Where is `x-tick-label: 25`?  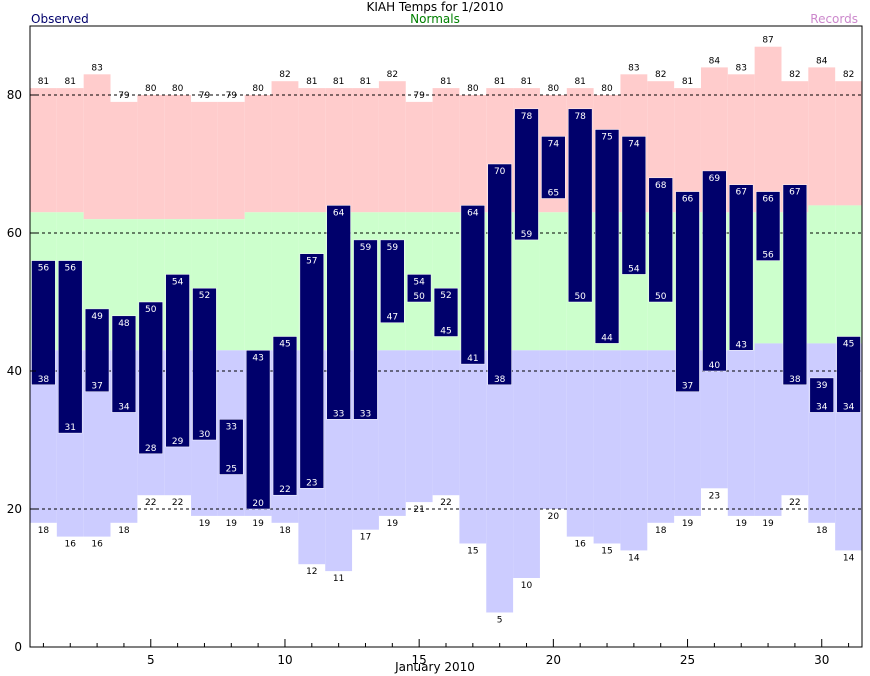
x-tick-label: 25 is located at coordinates (687, 660).